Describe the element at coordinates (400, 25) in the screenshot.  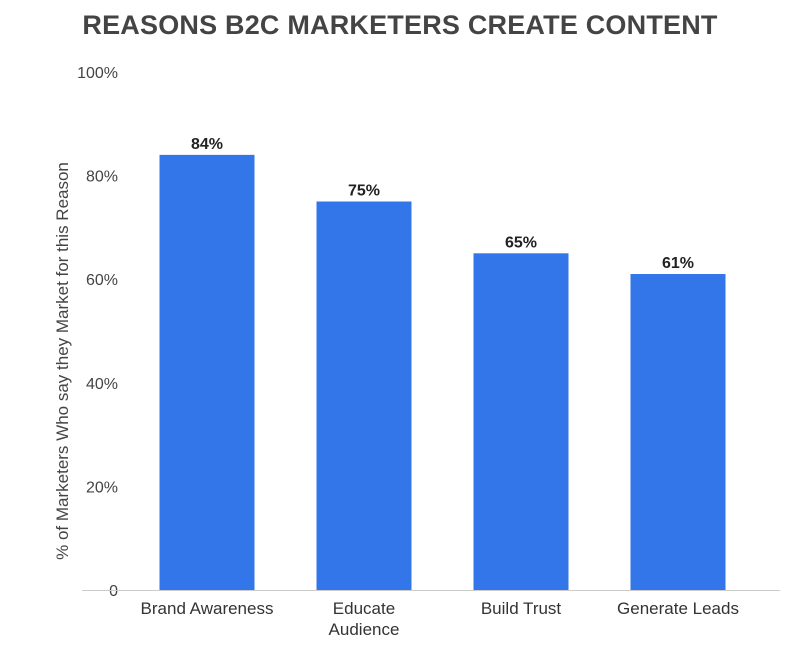
I see `chart-title: REASONS B2C MARKETERS CREATE CONTENT` at that location.